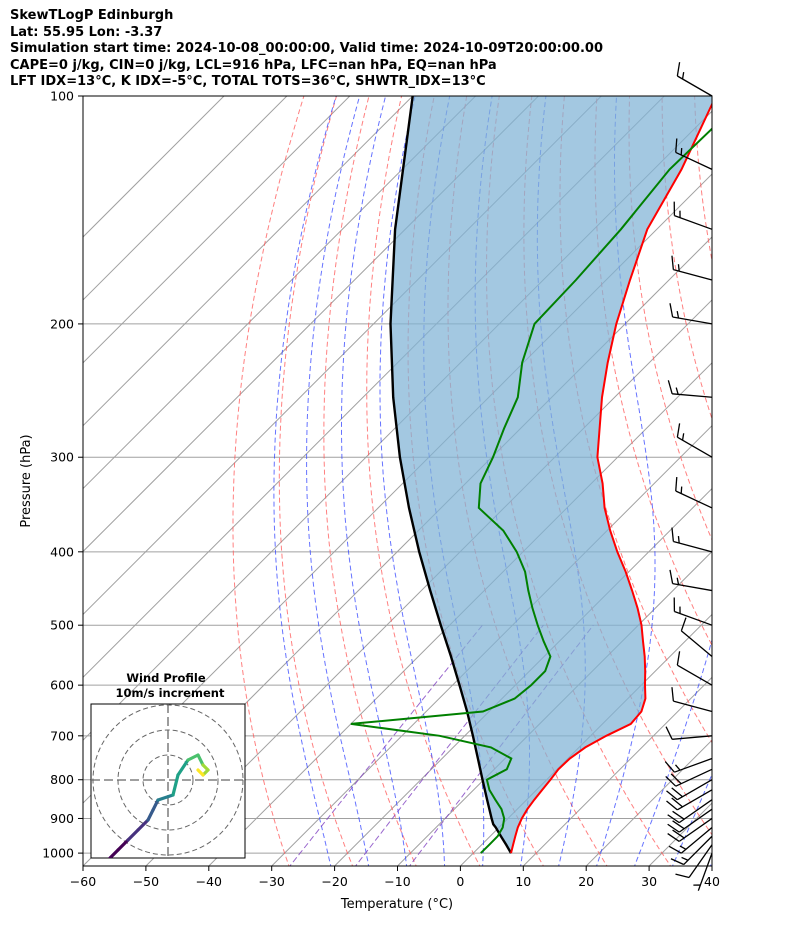  What do you see at coordinates (649, 881) in the screenshot?
I see `x-tick-label: 30` at bounding box center [649, 881].